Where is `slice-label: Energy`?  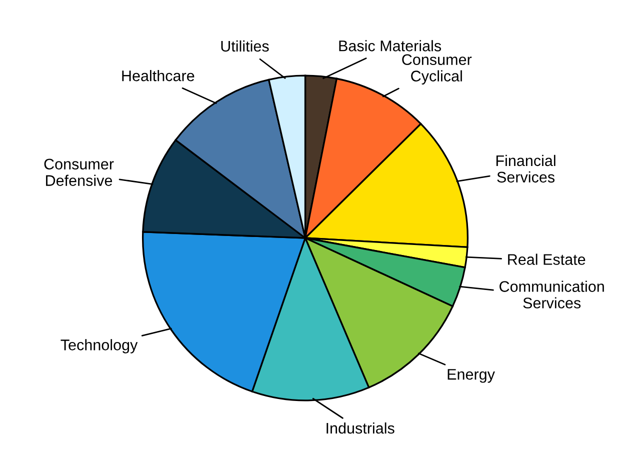 slice-label: Energy is located at coordinates (471, 376).